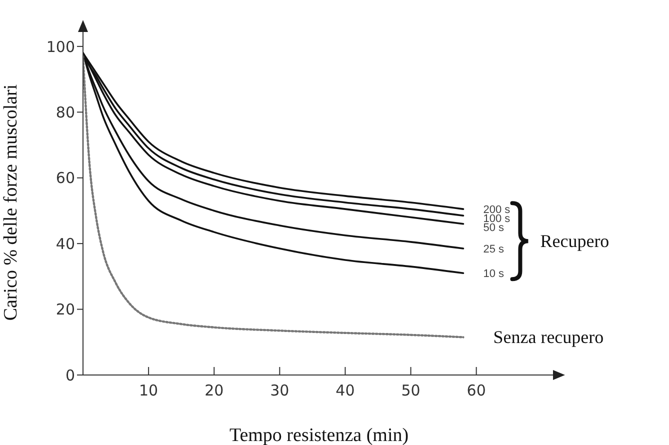 This screenshot has height=445, width=669. What do you see at coordinates (148, 391) in the screenshot?
I see `x-tick-label: 10` at bounding box center [148, 391].